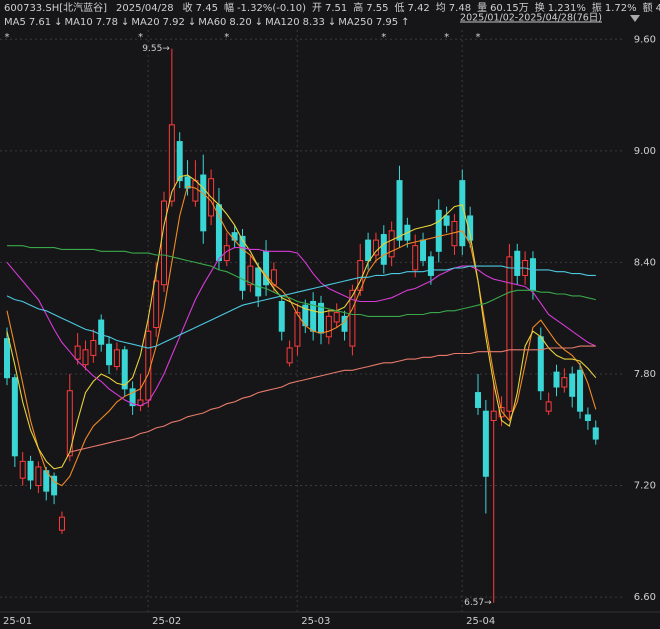 This screenshot has height=629, width=660. What do you see at coordinates (509, 8) in the screenshot?
I see `header-value: 60.15万` at bounding box center [509, 8].